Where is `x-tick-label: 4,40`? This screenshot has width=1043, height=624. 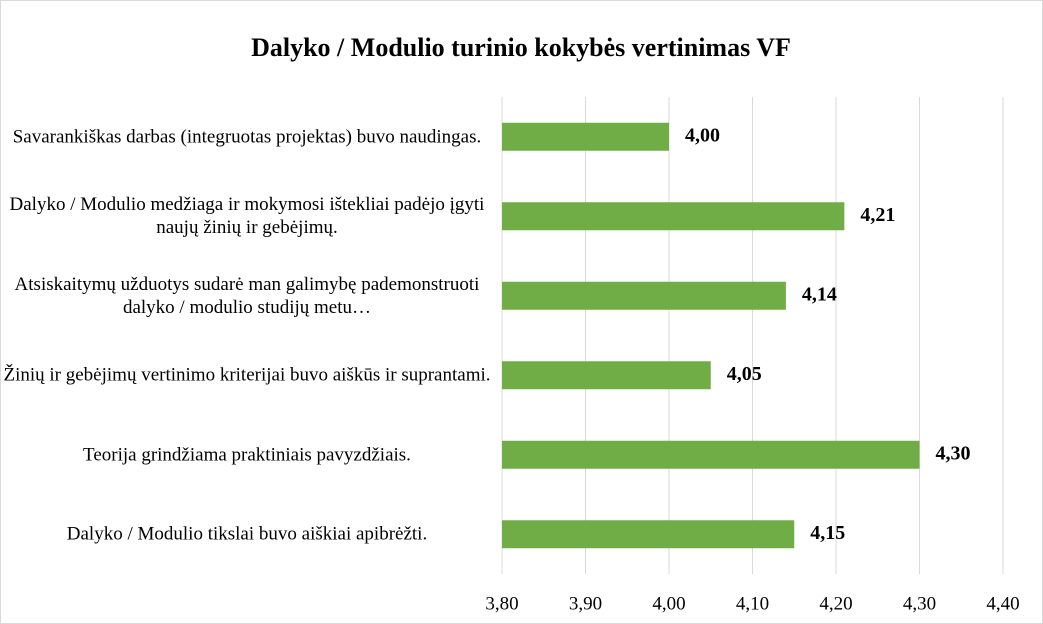
x-tick-label: 4,40 is located at coordinates (1002, 603).